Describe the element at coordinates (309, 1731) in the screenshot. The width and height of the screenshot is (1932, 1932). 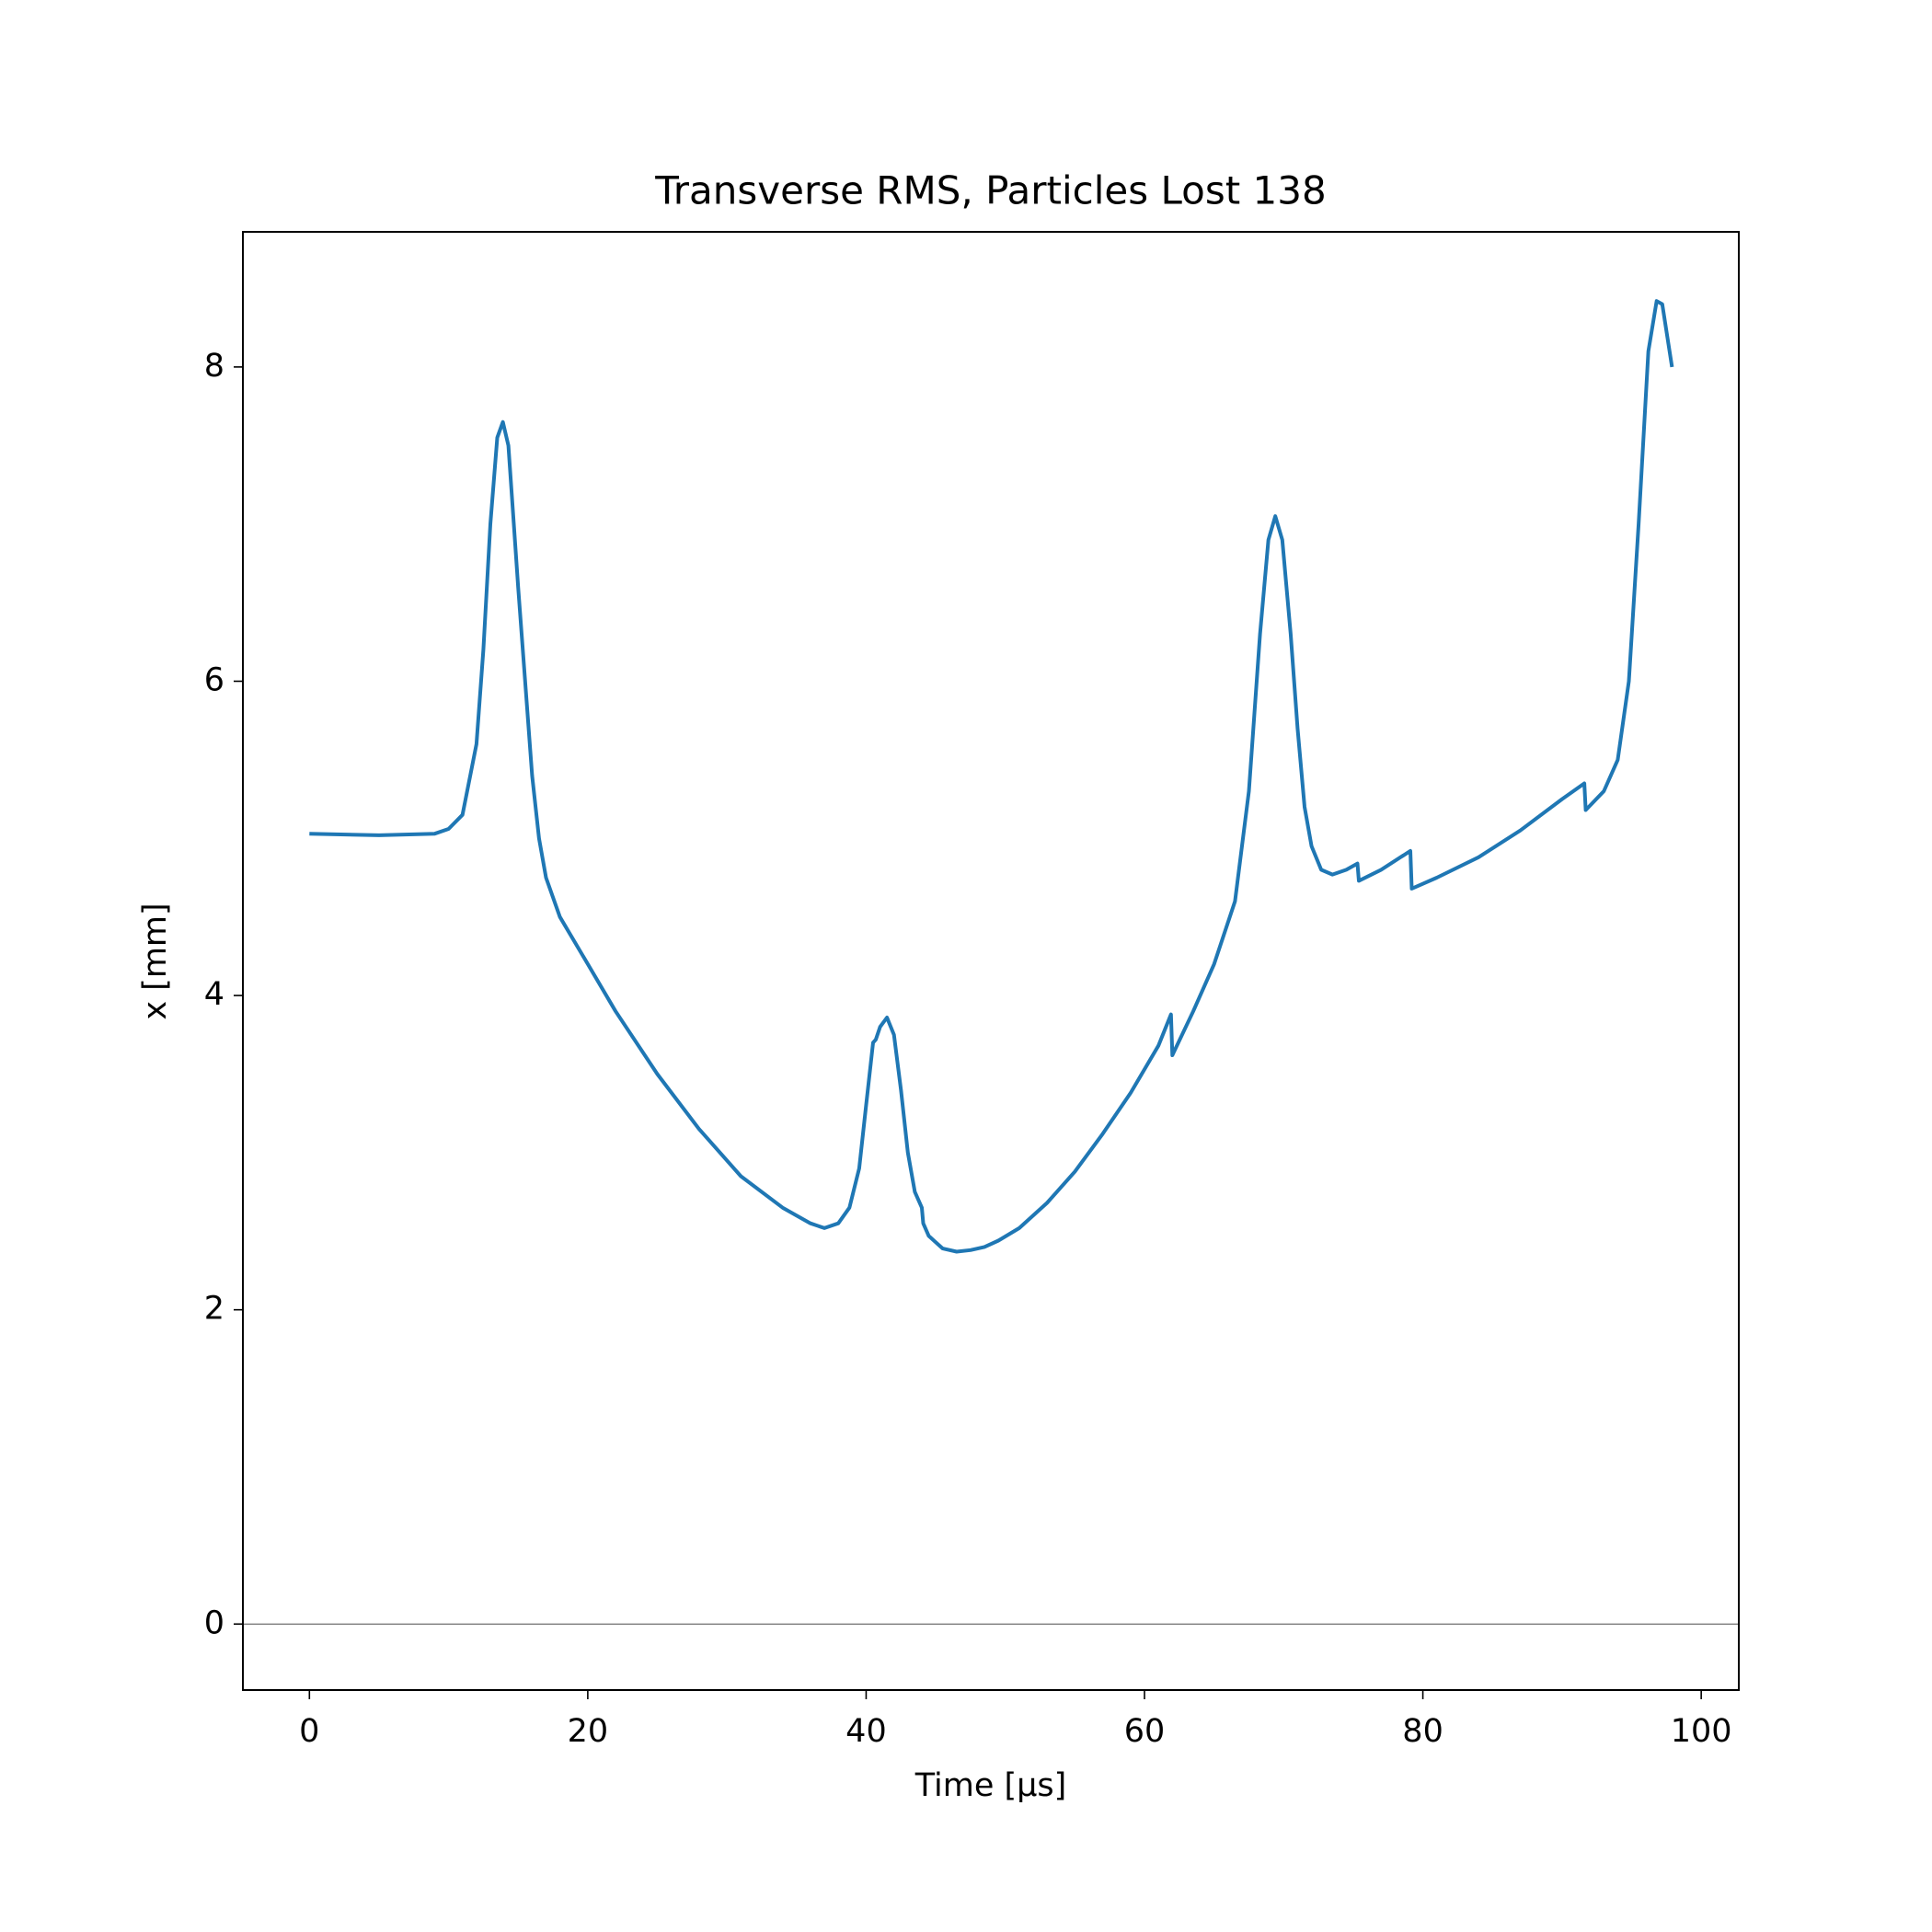
I see `x-tick-label: 0` at that location.